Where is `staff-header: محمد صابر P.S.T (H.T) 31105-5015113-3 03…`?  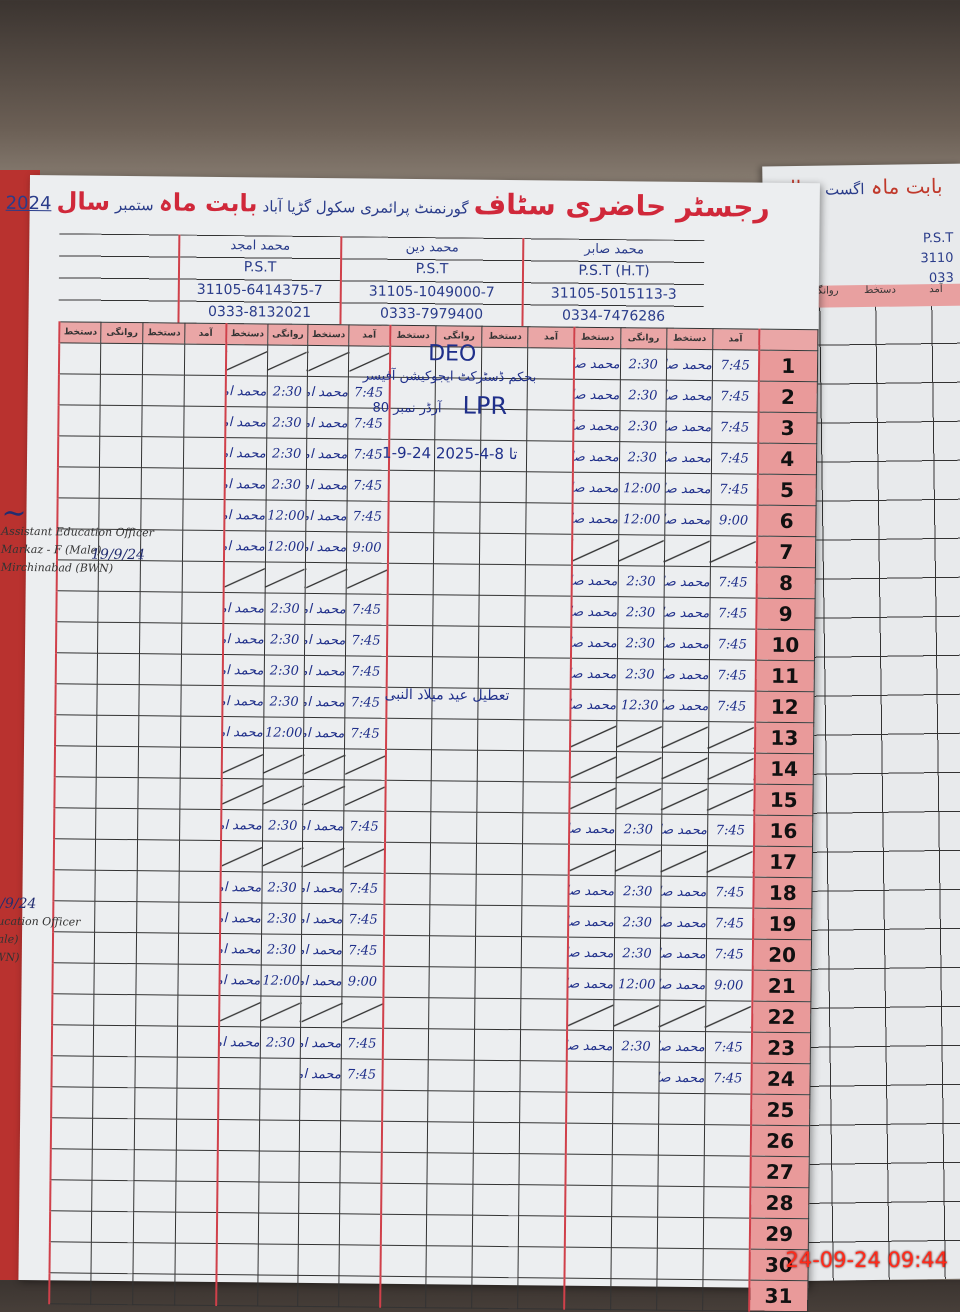
staff-header: محمد صابر P.S.T (H.T) 31105-5015113-3 03… is located at coordinates (408, 281).